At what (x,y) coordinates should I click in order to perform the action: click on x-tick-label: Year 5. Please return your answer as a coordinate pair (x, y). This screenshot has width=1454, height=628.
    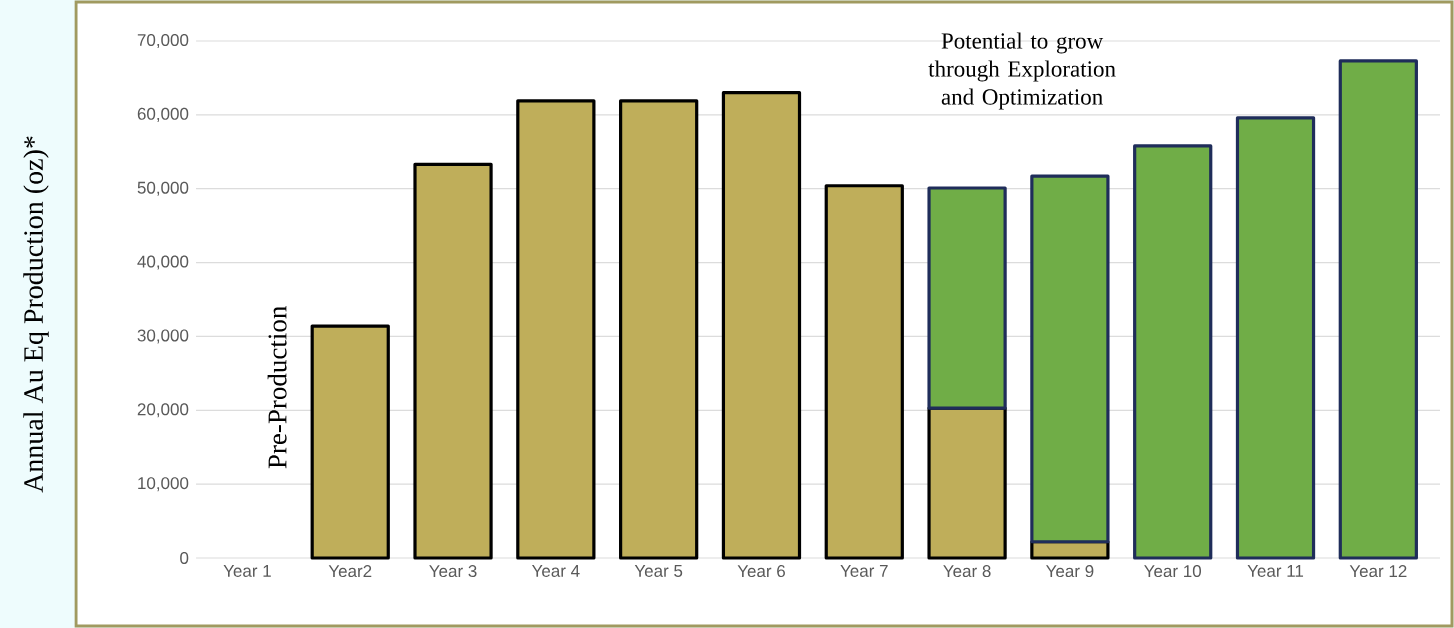
    Looking at the image, I should click on (658, 571).